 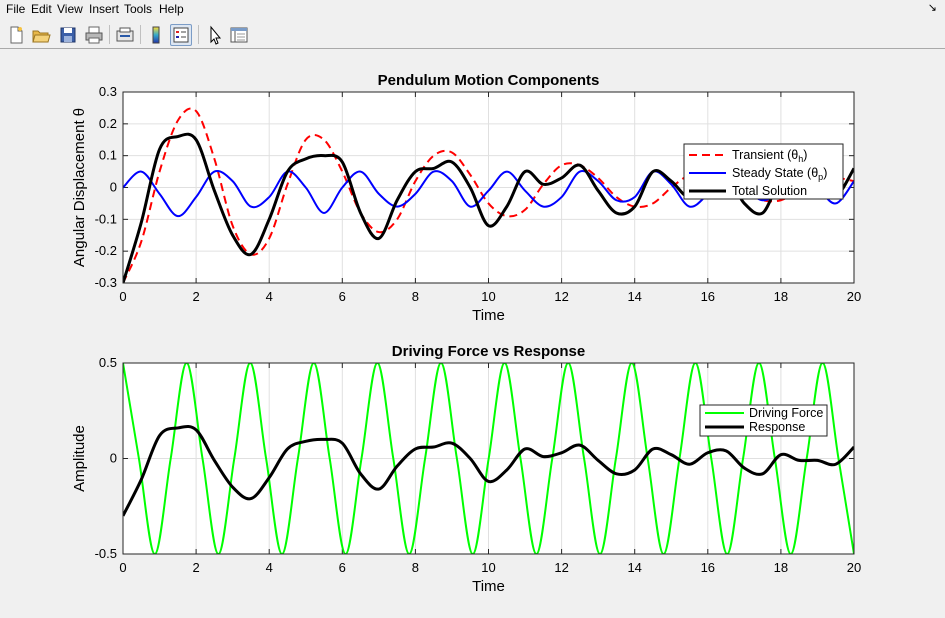 What do you see at coordinates (41, 35) in the screenshot?
I see `open-file-icon` at bounding box center [41, 35].